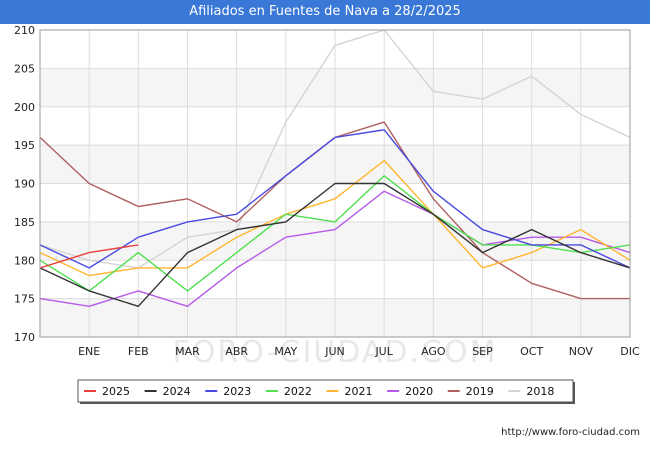  Describe the element at coordinates (630, 351) in the screenshot. I see `x-tick-label: DIC` at that location.